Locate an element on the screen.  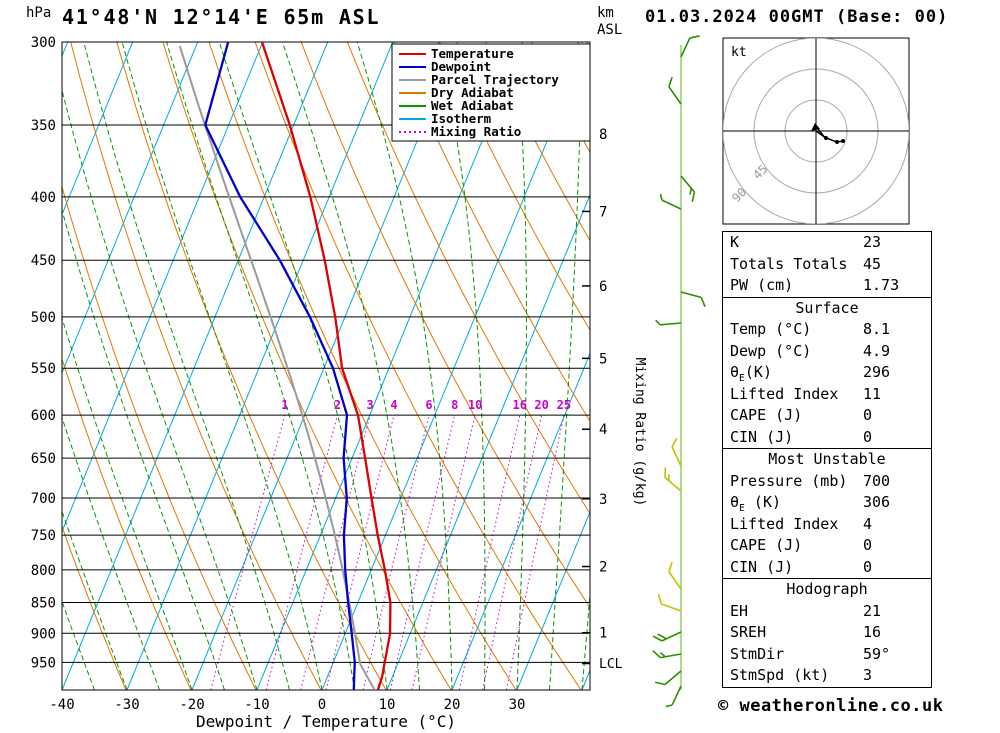
temp-tick-label: 30 is located at coordinates (517, 705).